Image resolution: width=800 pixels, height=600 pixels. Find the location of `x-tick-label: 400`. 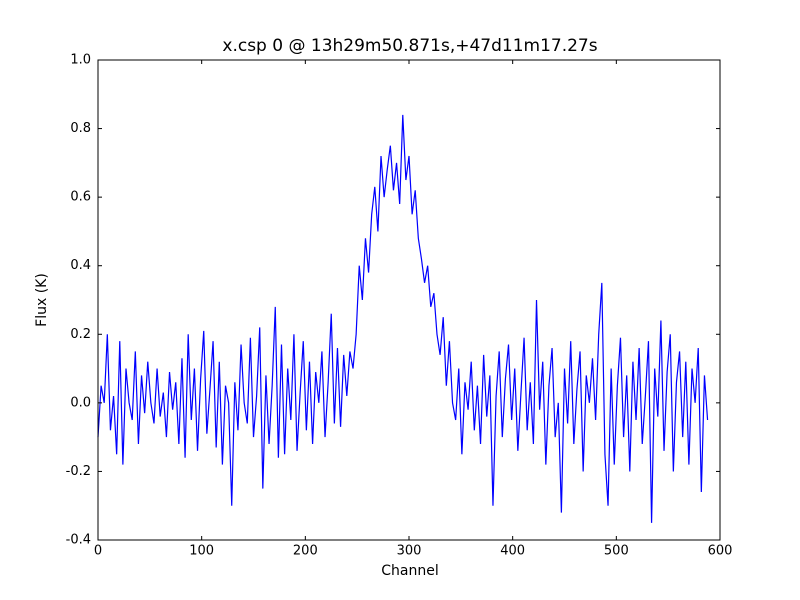

x-tick-label: 400 is located at coordinates (512, 551).